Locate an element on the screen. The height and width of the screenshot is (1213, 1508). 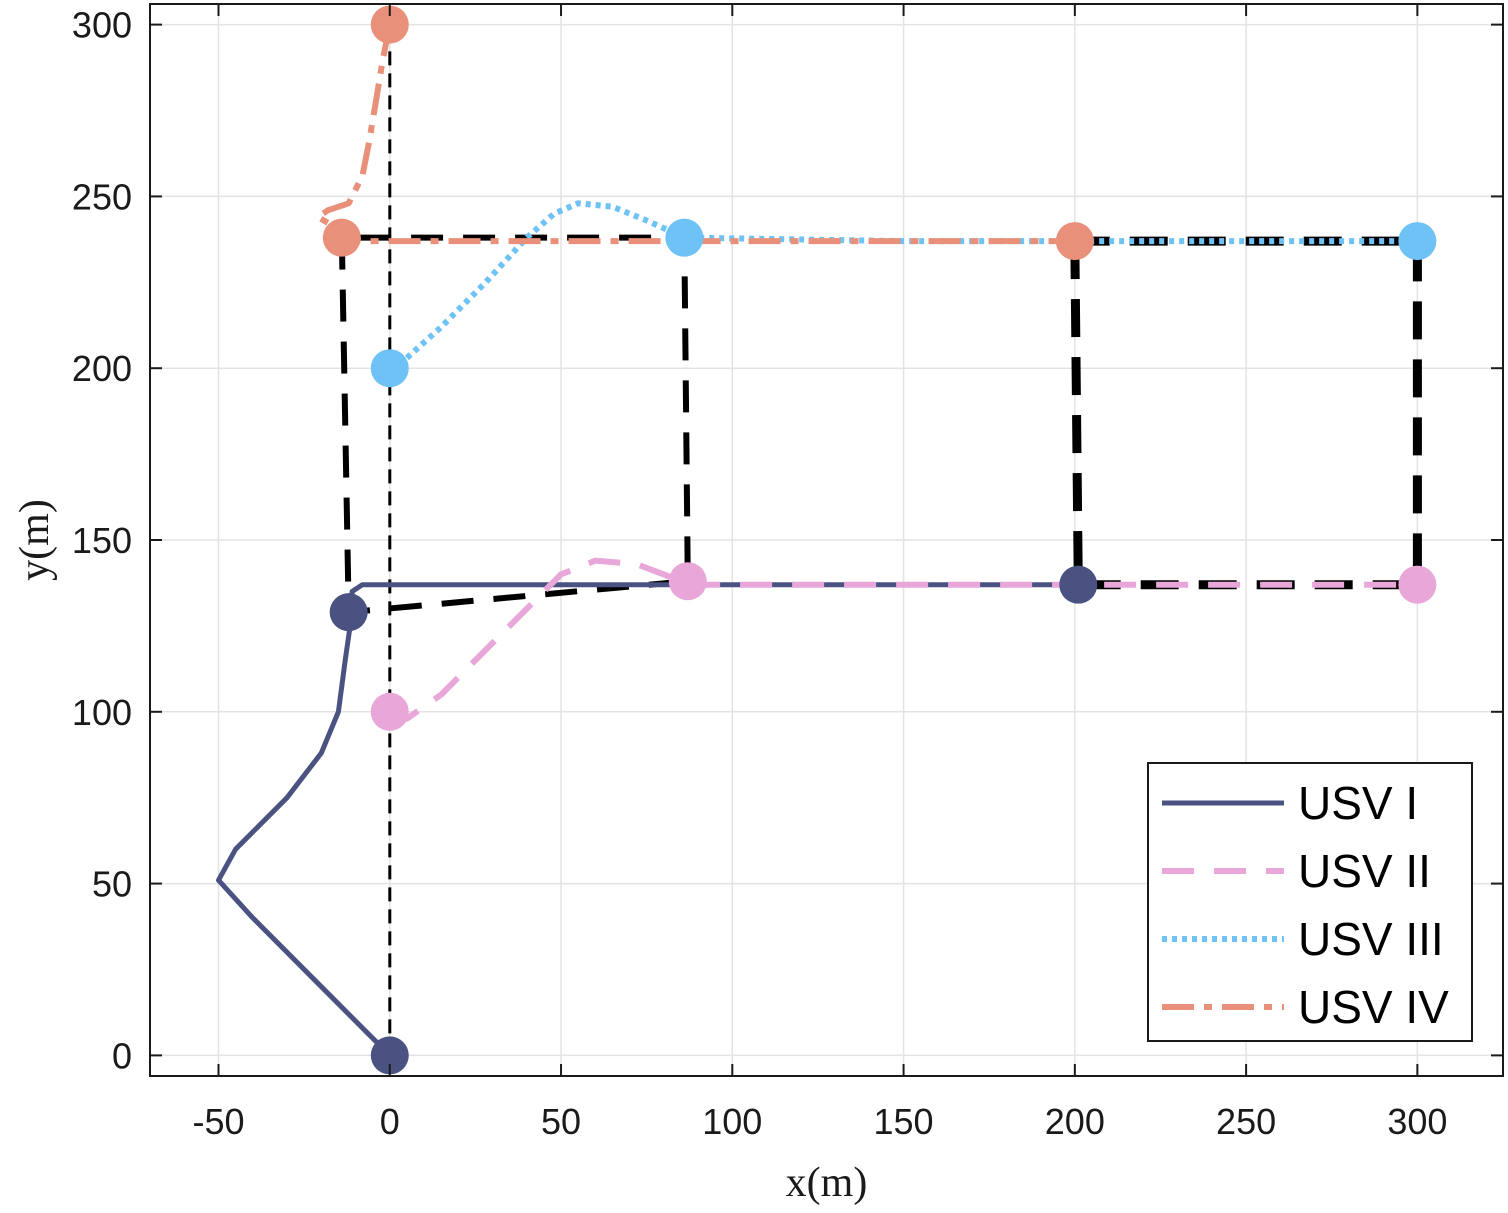
y-tick-label: 300 is located at coordinates (102, 25).